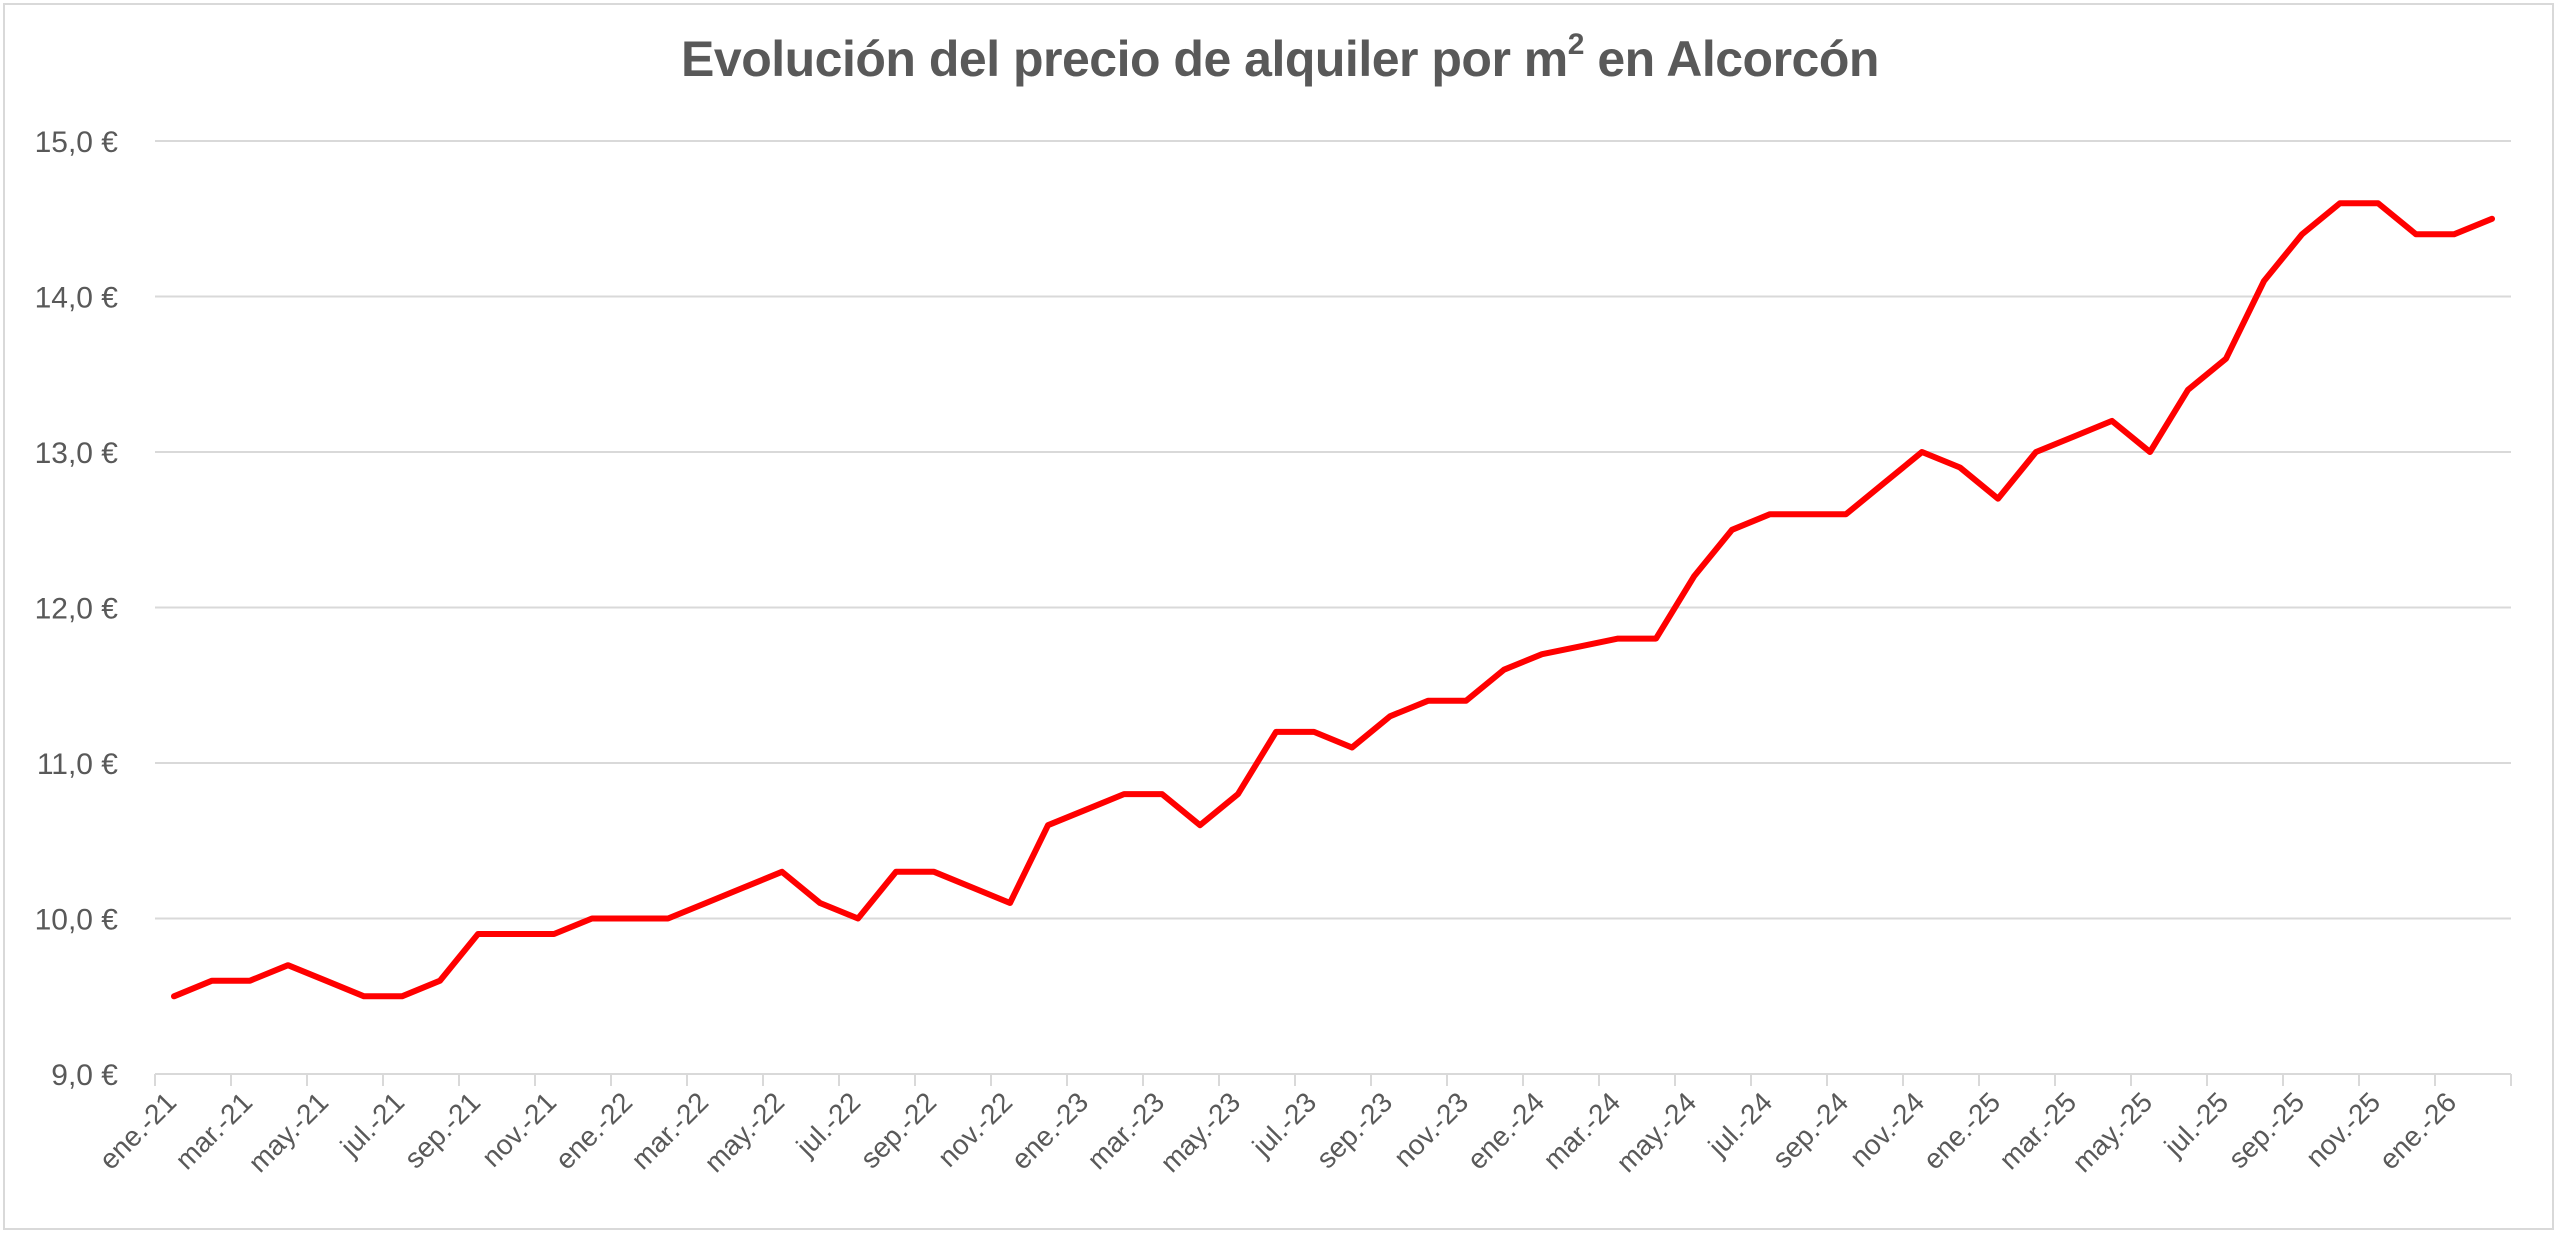  I want to click on x-tick-label: sep.-24, so click(1810, 1130).